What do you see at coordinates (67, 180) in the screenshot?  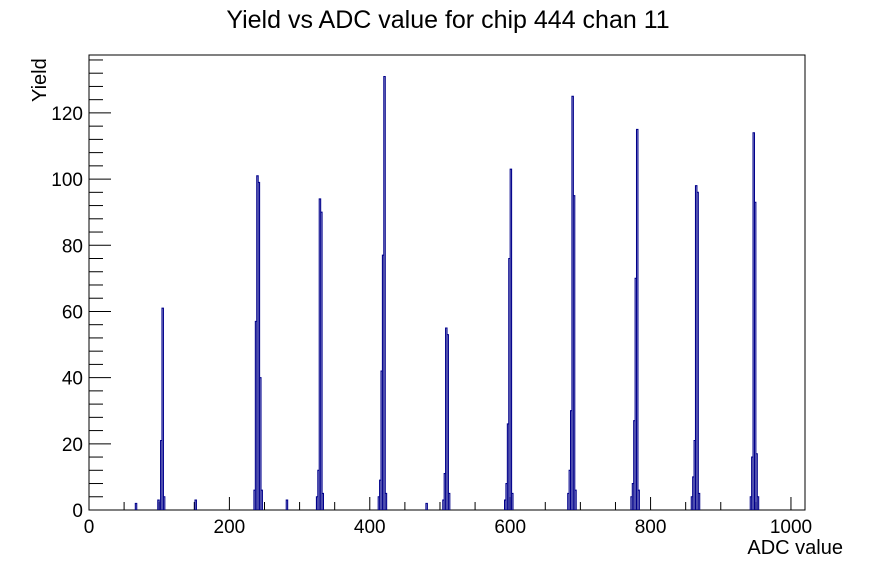 I see `y-tick-label: 100` at bounding box center [67, 180].